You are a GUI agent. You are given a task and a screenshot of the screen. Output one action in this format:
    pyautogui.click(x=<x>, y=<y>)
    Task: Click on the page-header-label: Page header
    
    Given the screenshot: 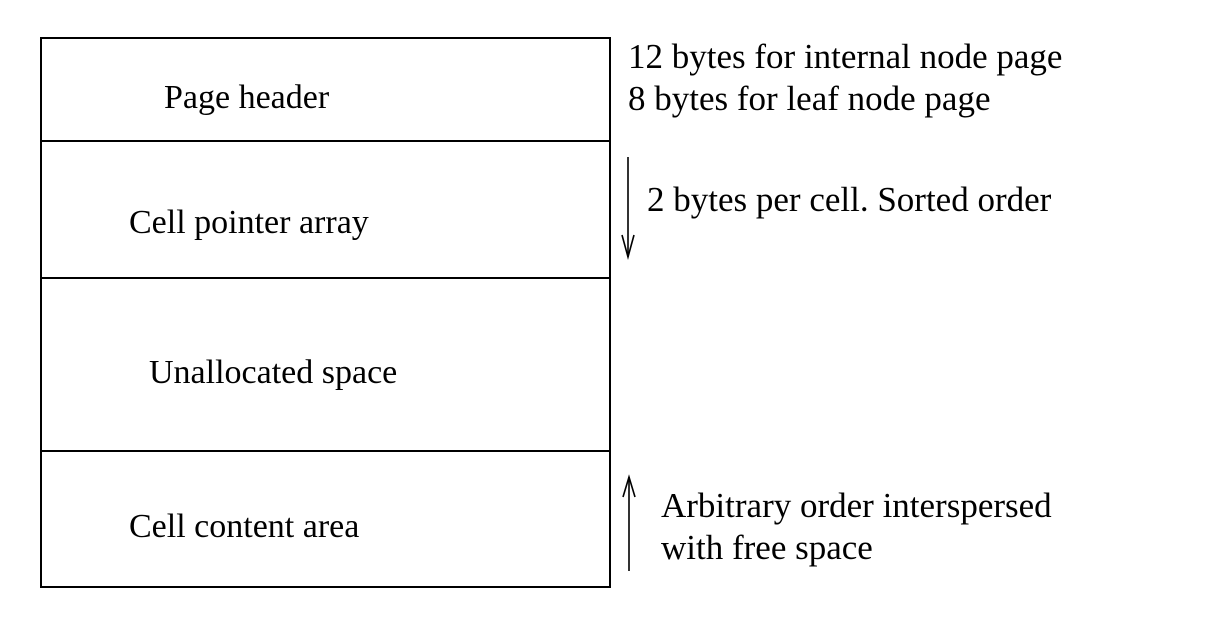 What is the action you would take?
    pyautogui.click(x=247, y=97)
    